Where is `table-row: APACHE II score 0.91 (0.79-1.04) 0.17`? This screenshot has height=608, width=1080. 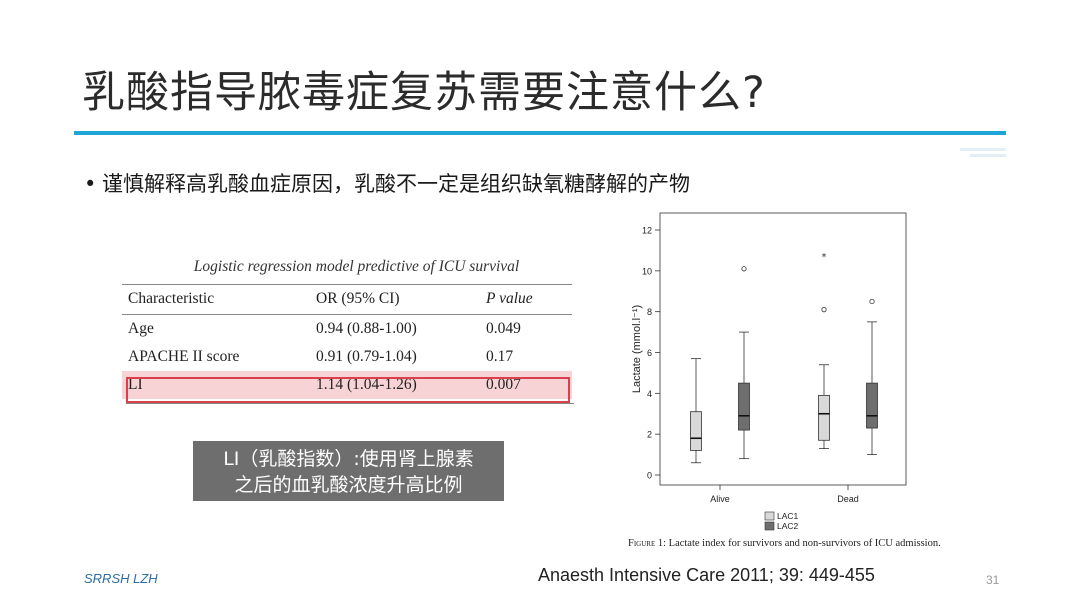 table-row: APACHE II score 0.91 (0.79-1.04) 0.17 is located at coordinates (347, 357).